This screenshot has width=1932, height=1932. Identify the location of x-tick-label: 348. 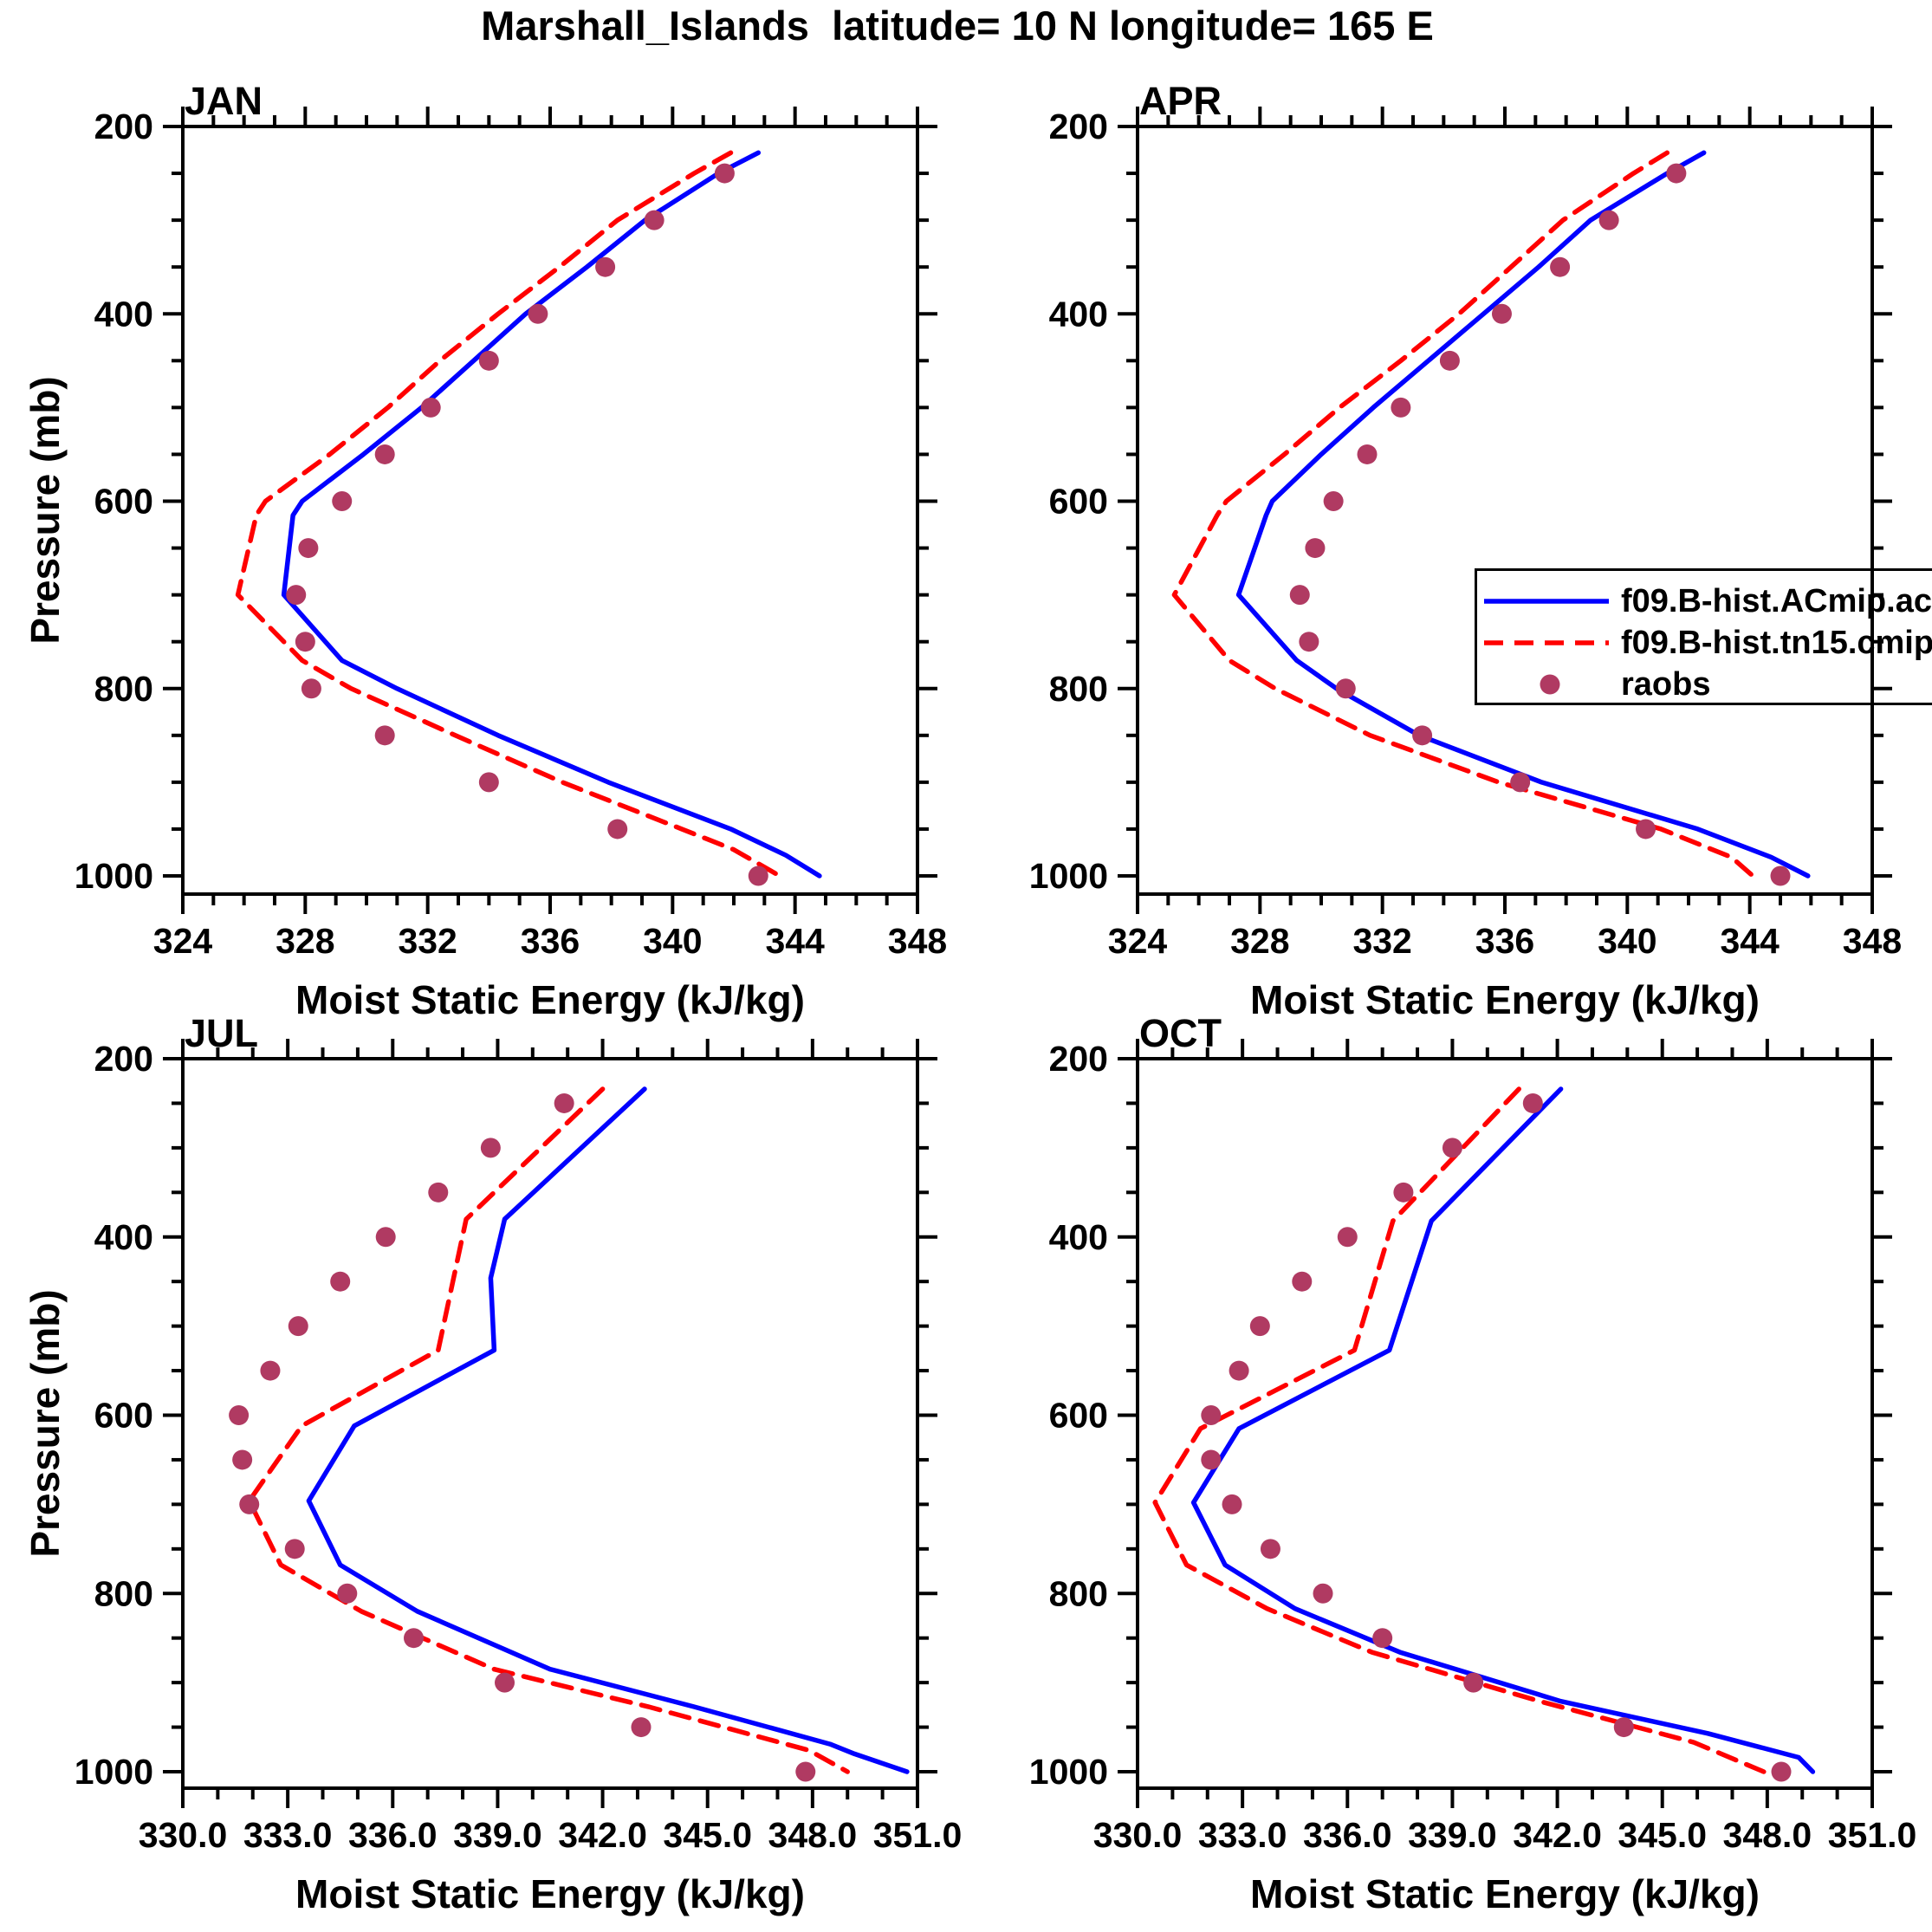
(1873, 941).